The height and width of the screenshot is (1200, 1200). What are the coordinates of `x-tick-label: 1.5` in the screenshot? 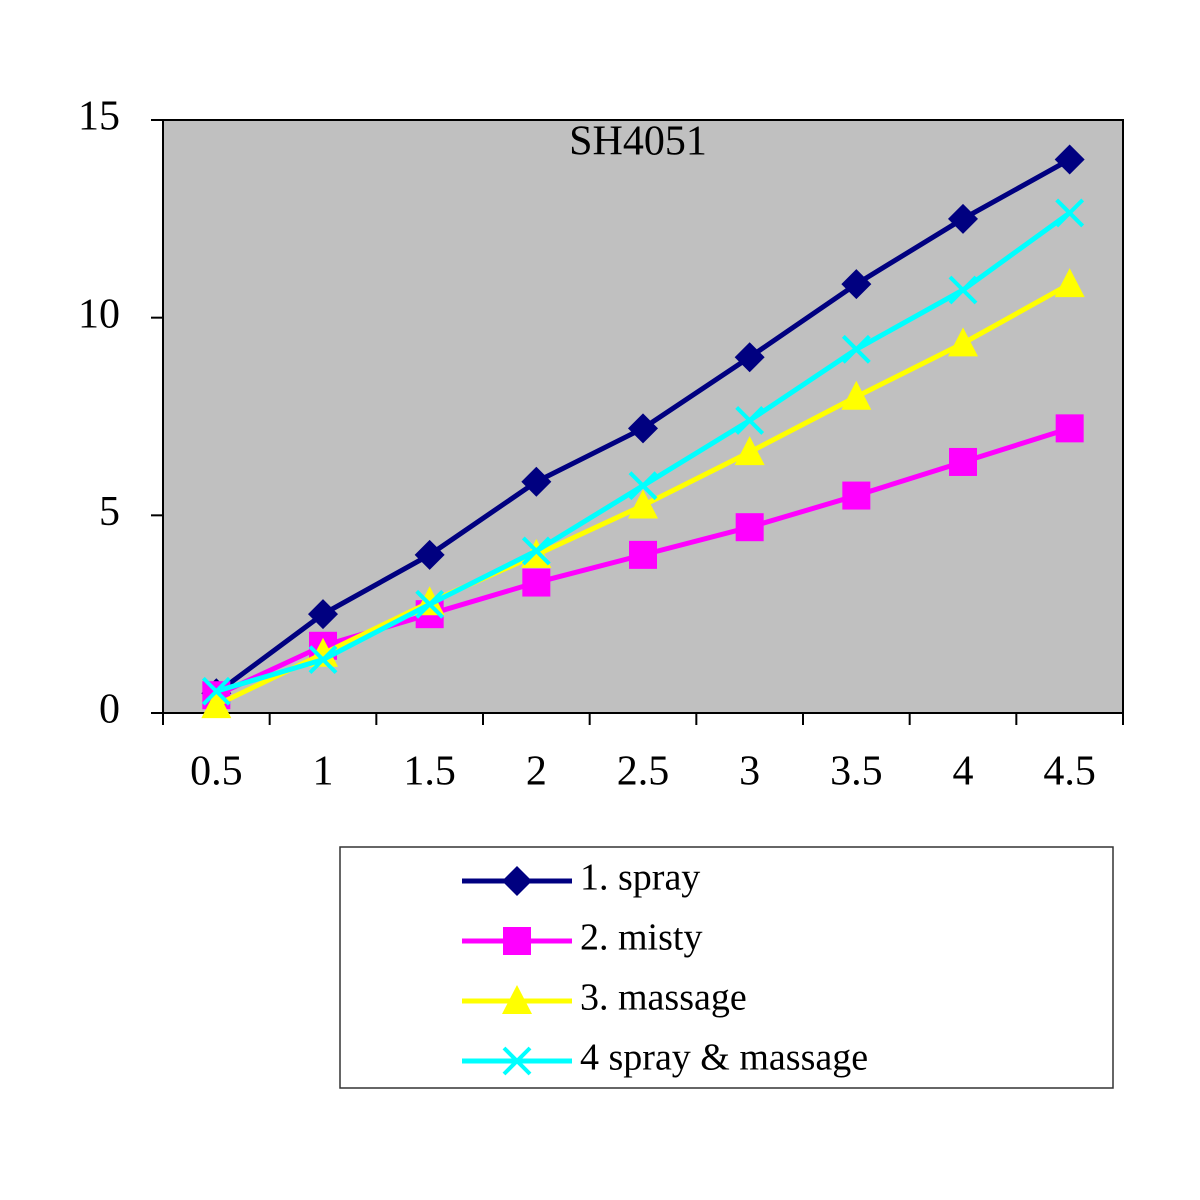 It's located at (429, 772).